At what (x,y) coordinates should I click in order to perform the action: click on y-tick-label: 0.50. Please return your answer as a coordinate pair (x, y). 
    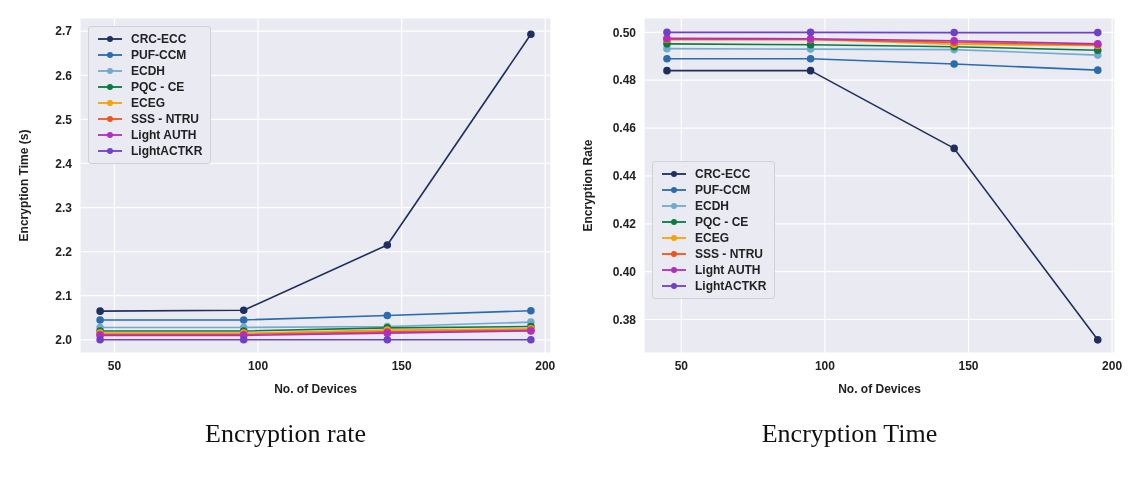
    Looking at the image, I should click on (624, 32).